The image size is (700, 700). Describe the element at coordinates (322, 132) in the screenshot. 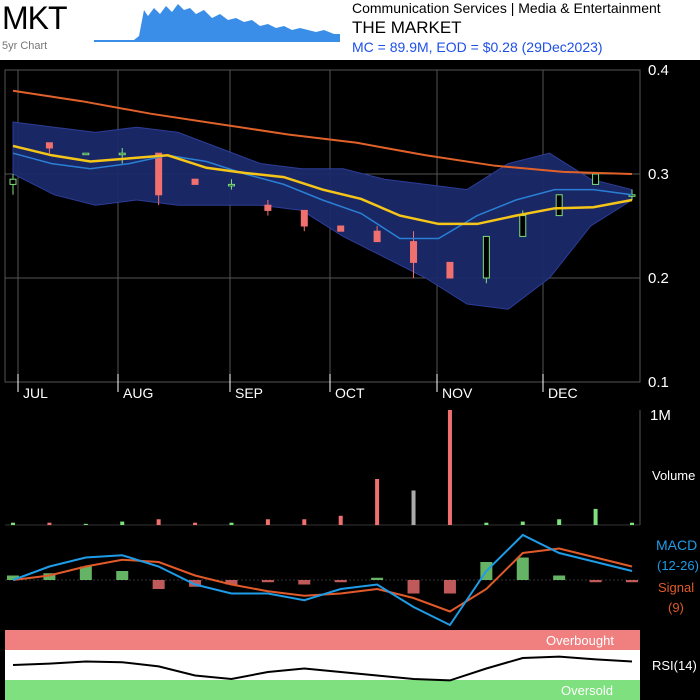

I see `sma-long-line` at that location.